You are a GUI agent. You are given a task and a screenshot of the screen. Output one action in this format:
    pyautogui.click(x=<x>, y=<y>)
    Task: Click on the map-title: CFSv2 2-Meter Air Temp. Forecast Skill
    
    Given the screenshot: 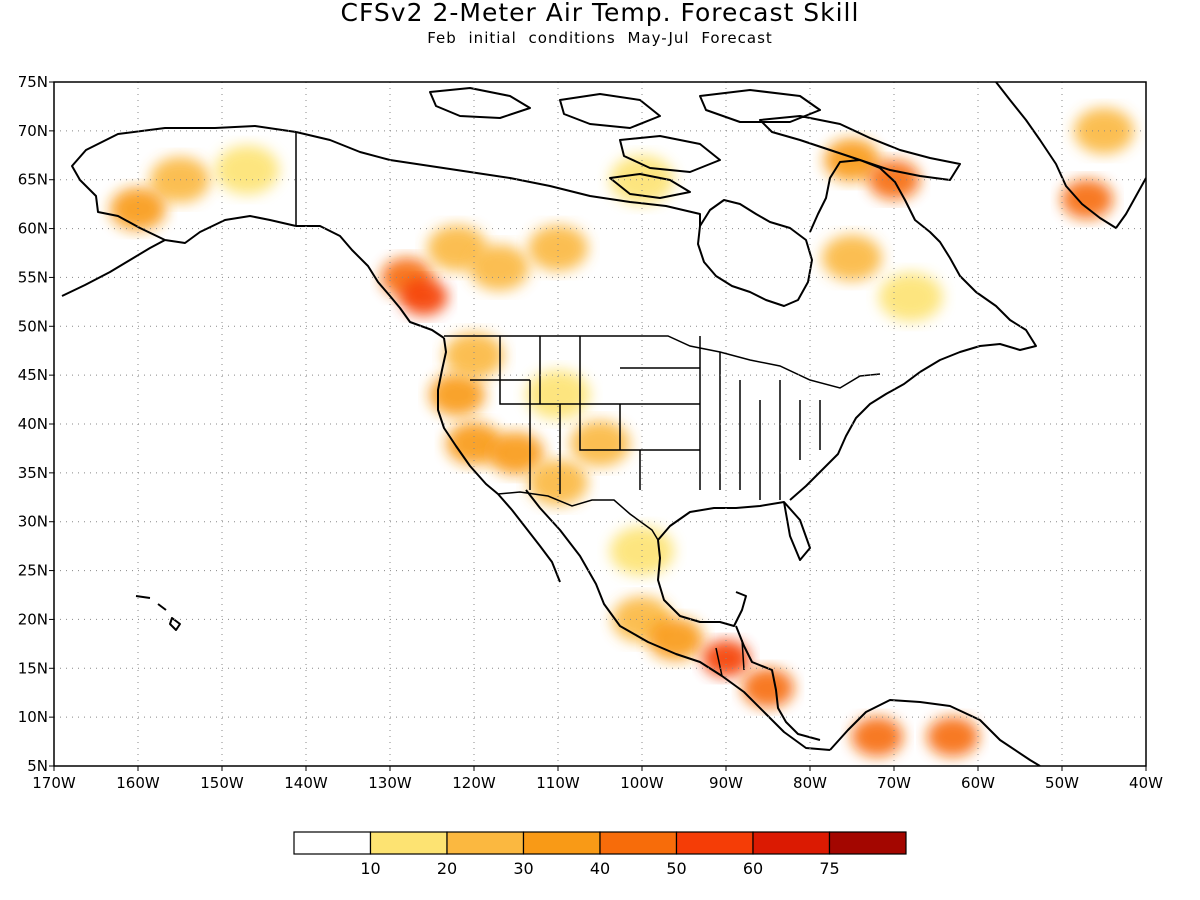 What is the action you would take?
    pyautogui.click(x=600, y=13)
    